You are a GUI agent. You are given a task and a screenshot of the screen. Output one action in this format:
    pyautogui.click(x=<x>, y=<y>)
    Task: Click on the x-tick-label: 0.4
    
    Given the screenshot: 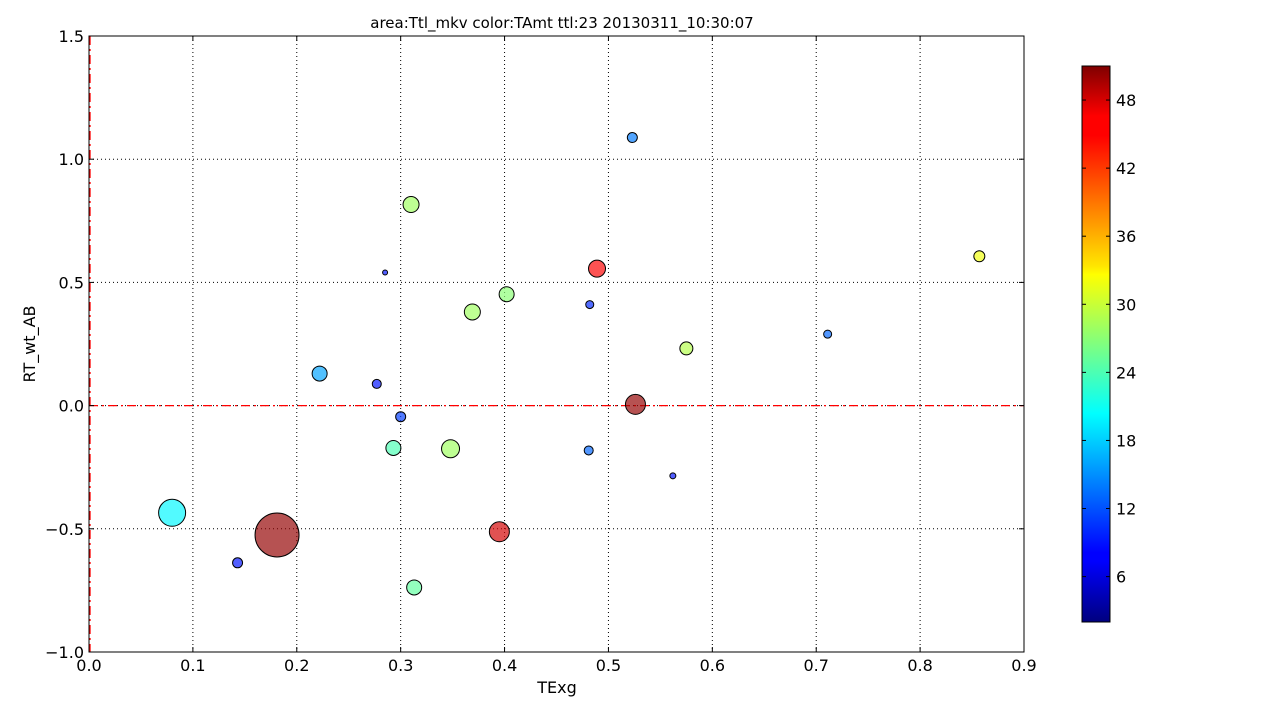 What is the action you would take?
    pyautogui.click(x=504, y=665)
    